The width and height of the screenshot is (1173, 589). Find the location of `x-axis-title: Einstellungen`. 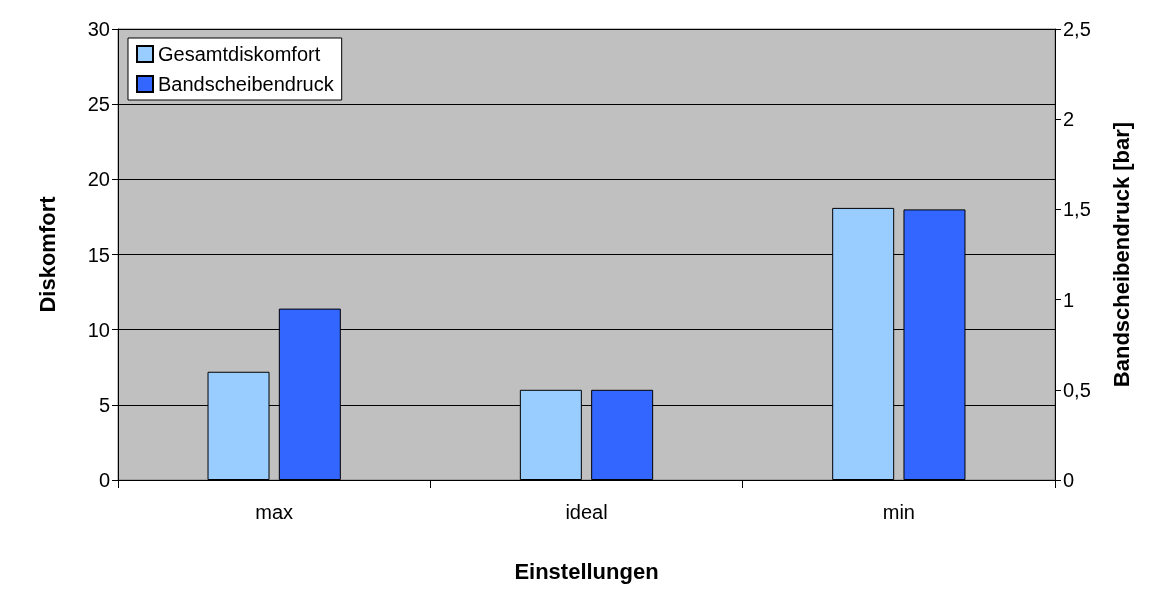

x-axis-title: Einstellungen is located at coordinates (586, 571).